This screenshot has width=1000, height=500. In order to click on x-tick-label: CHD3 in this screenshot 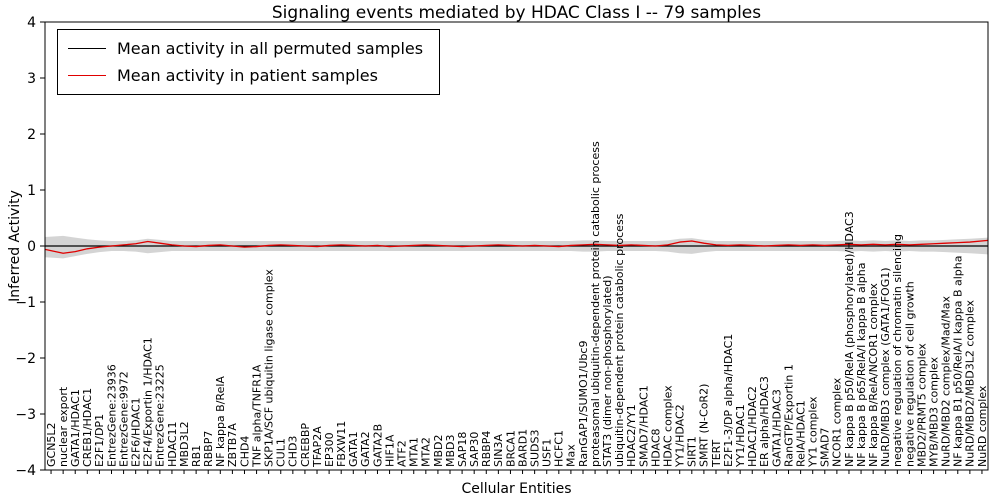, I will do `click(293, 451)`.